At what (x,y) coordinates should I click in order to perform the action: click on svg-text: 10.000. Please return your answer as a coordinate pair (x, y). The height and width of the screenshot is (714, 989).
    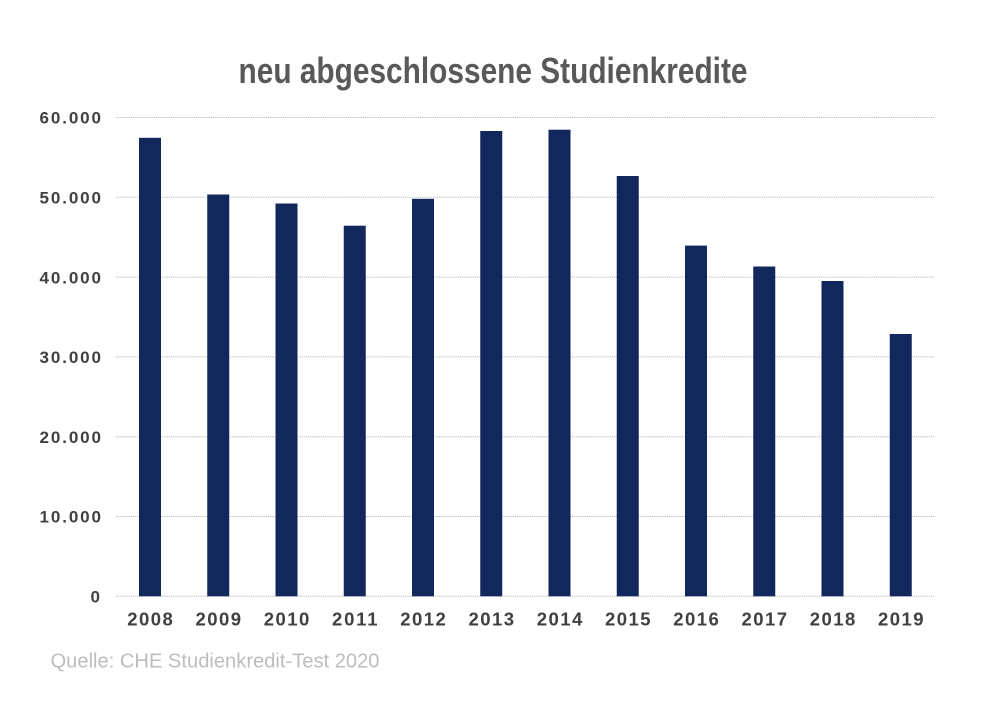
    Looking at the image, I should click on (71, 517).